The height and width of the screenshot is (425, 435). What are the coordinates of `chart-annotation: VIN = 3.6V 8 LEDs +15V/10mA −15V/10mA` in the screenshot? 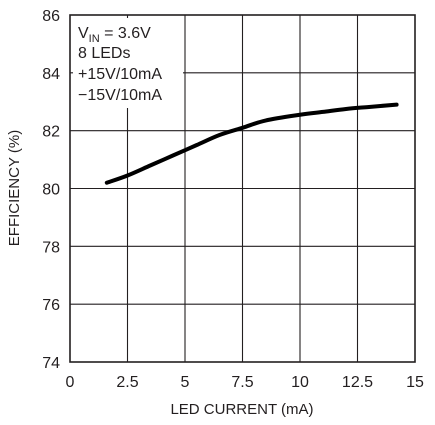 It's located at (128, 63).